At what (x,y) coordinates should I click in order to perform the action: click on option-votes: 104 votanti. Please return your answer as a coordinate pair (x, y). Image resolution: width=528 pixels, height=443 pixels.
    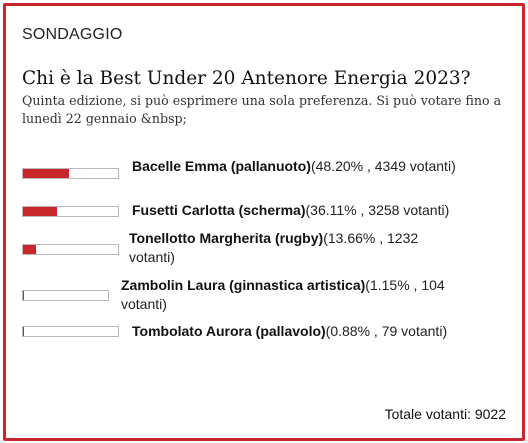
    Looking at the image, I should click on (283, 294).